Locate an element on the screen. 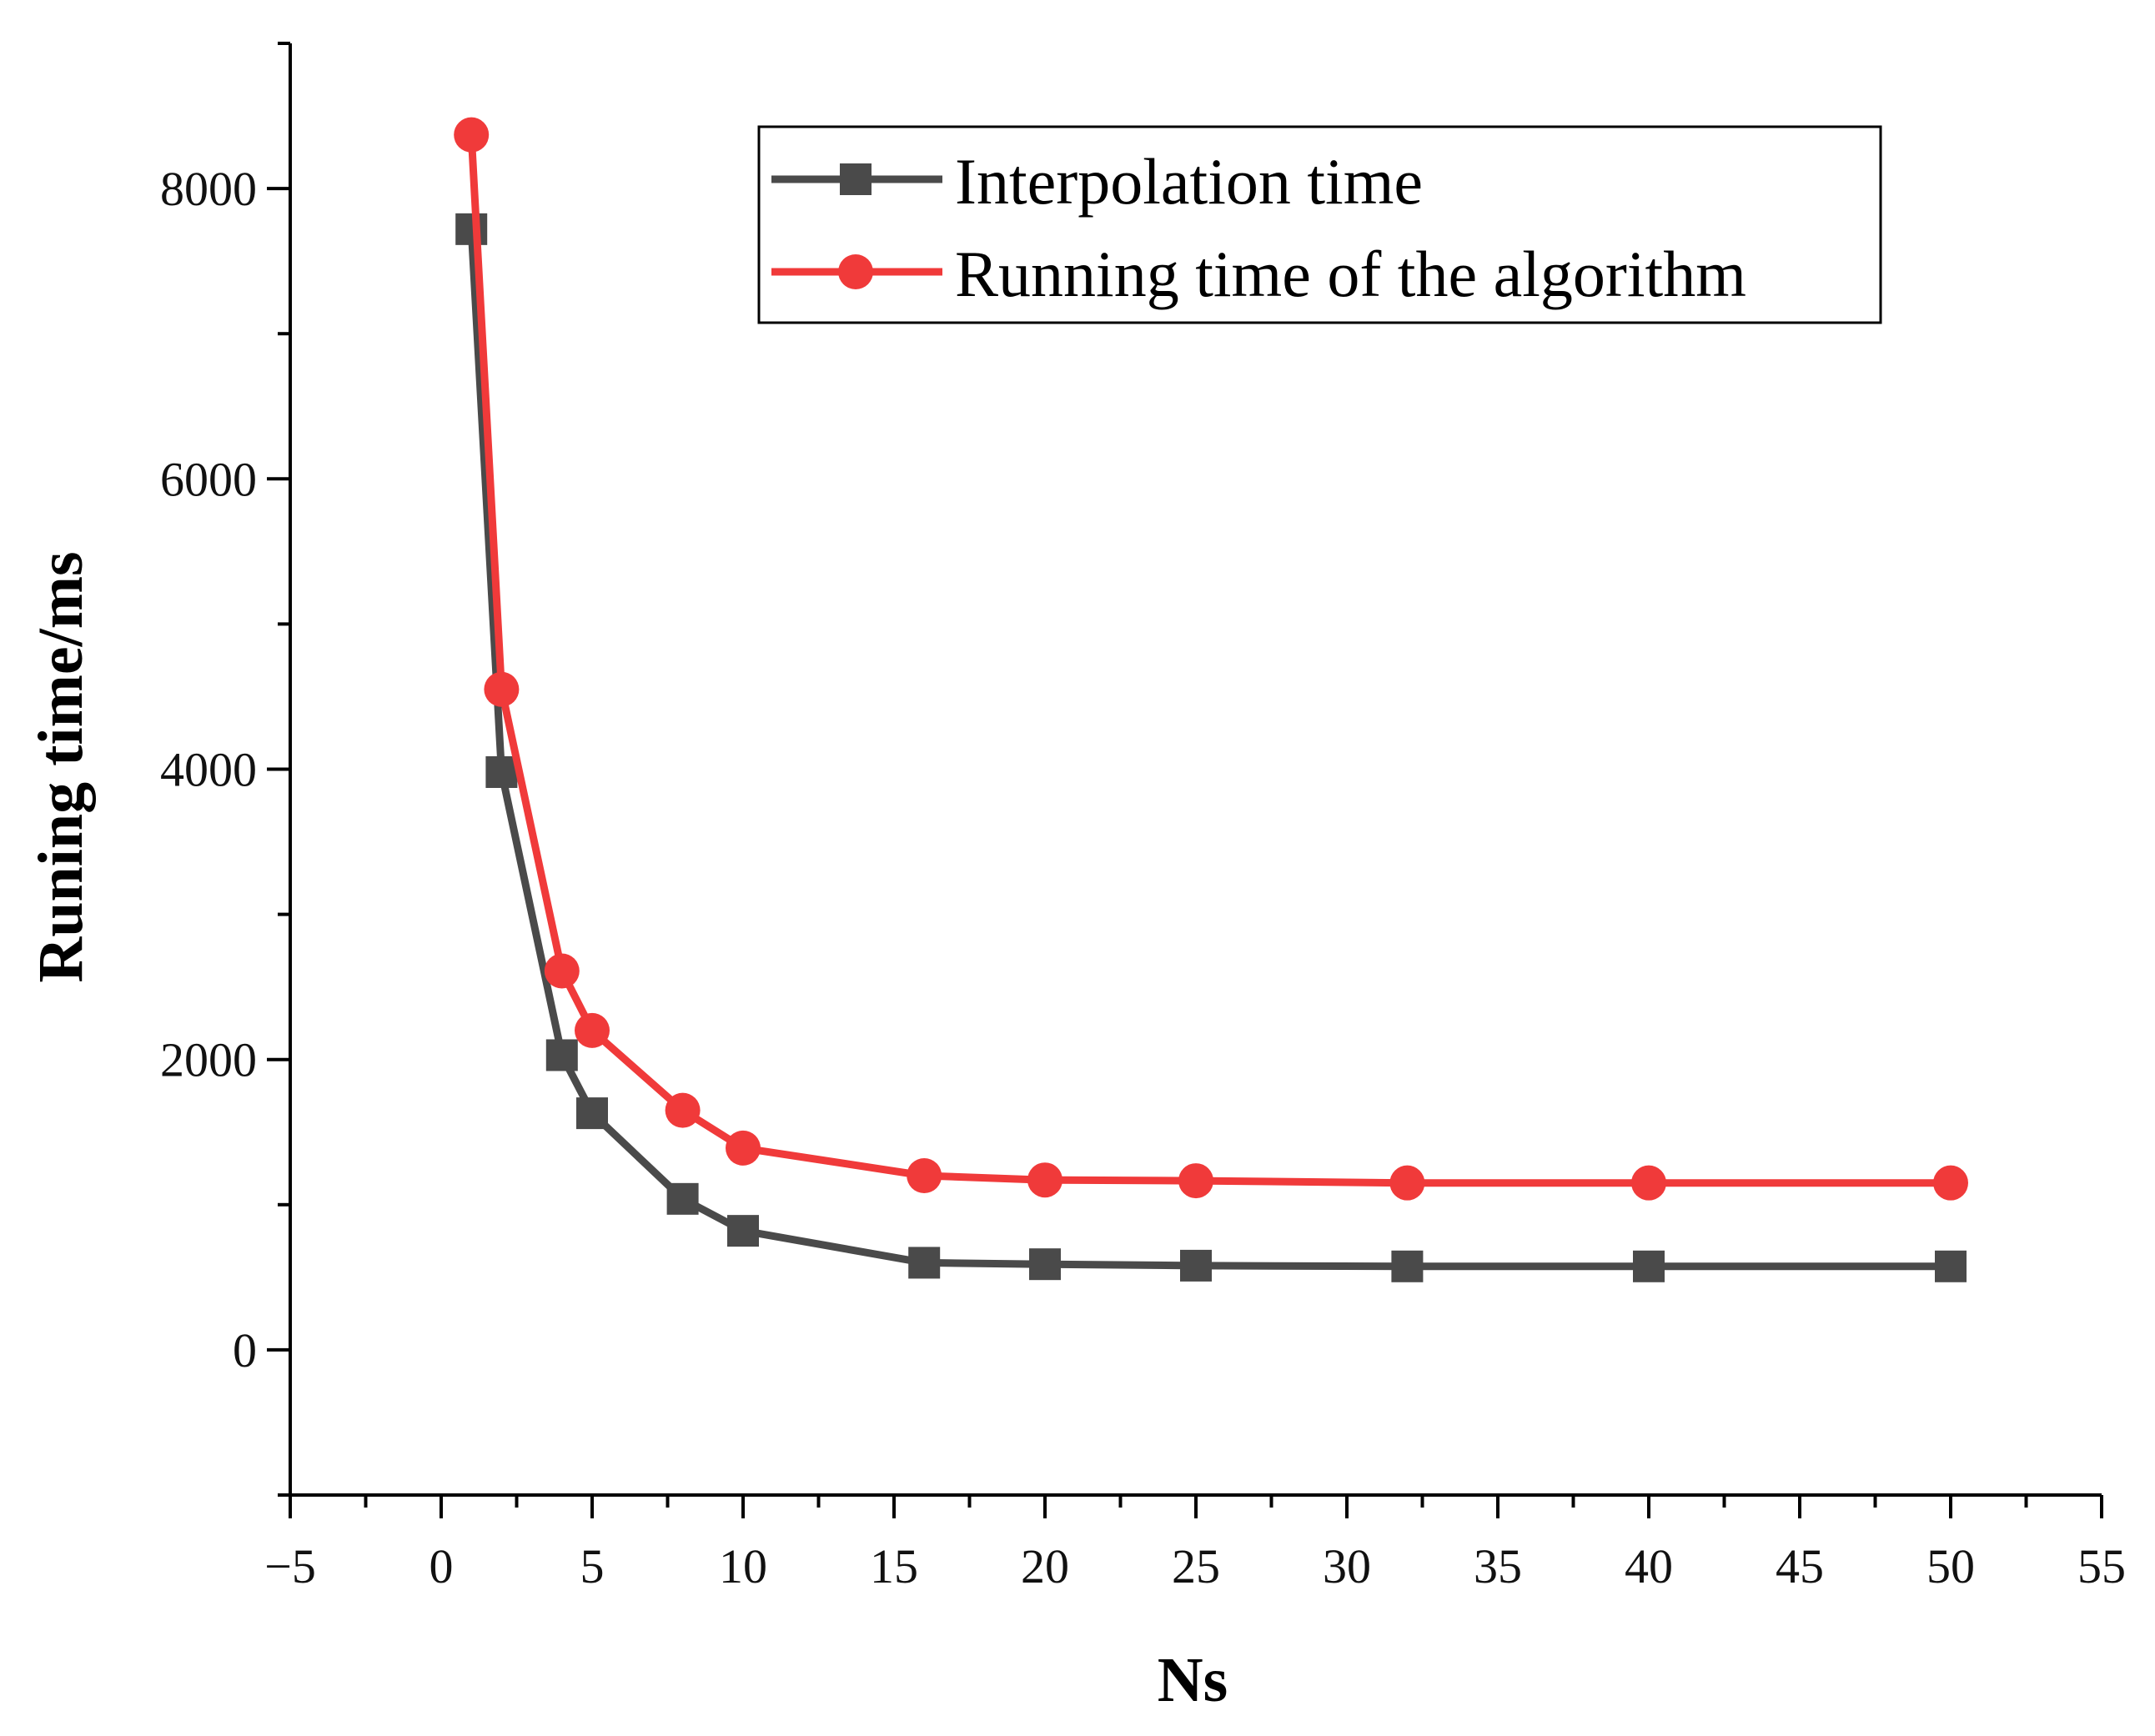  x-tick-label: 0 is located at coordinates (441, 1566).